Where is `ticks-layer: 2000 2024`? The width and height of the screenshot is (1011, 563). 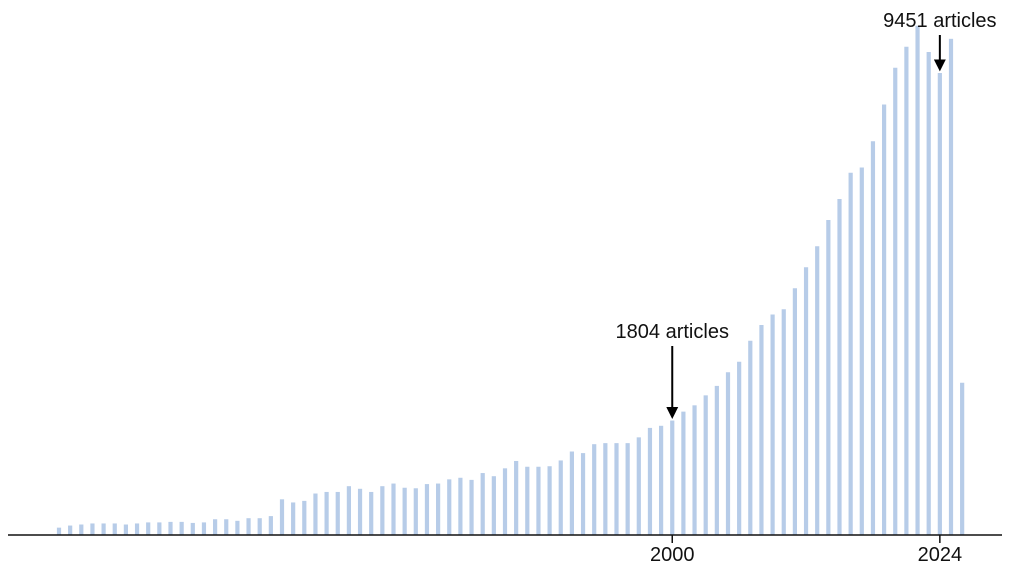 ticks-layer: 2000 2024 is located at coordinates (806, 549).